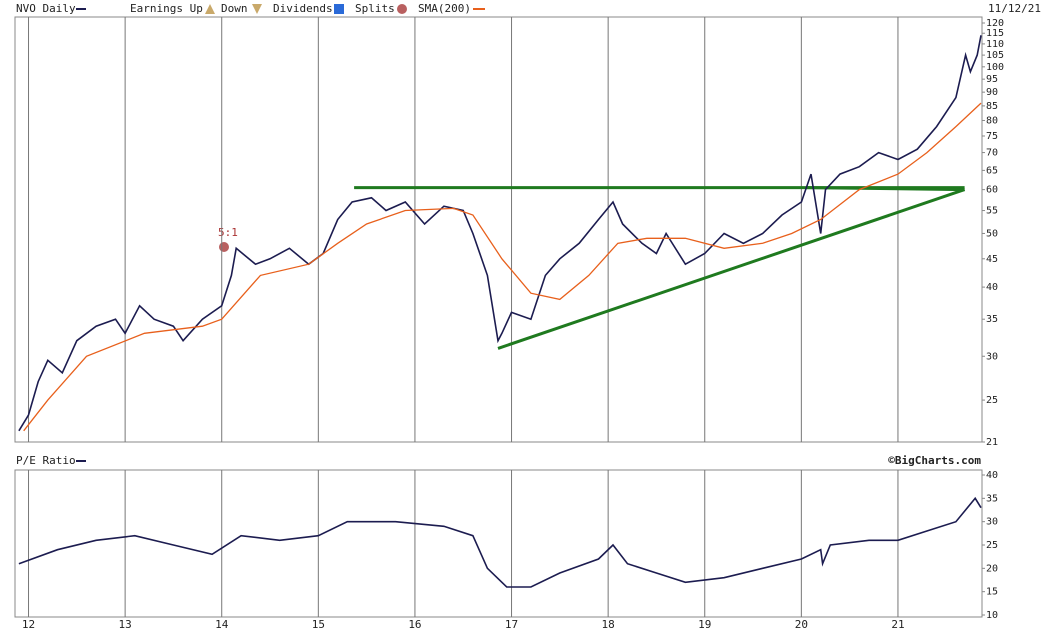 Image resolution: width=1045 pixels, height=639 pixels. What do you see at coordinates (992, 568) in the screenshot?
I see `y-tick-label: 20` at bounding box center [992, 568].